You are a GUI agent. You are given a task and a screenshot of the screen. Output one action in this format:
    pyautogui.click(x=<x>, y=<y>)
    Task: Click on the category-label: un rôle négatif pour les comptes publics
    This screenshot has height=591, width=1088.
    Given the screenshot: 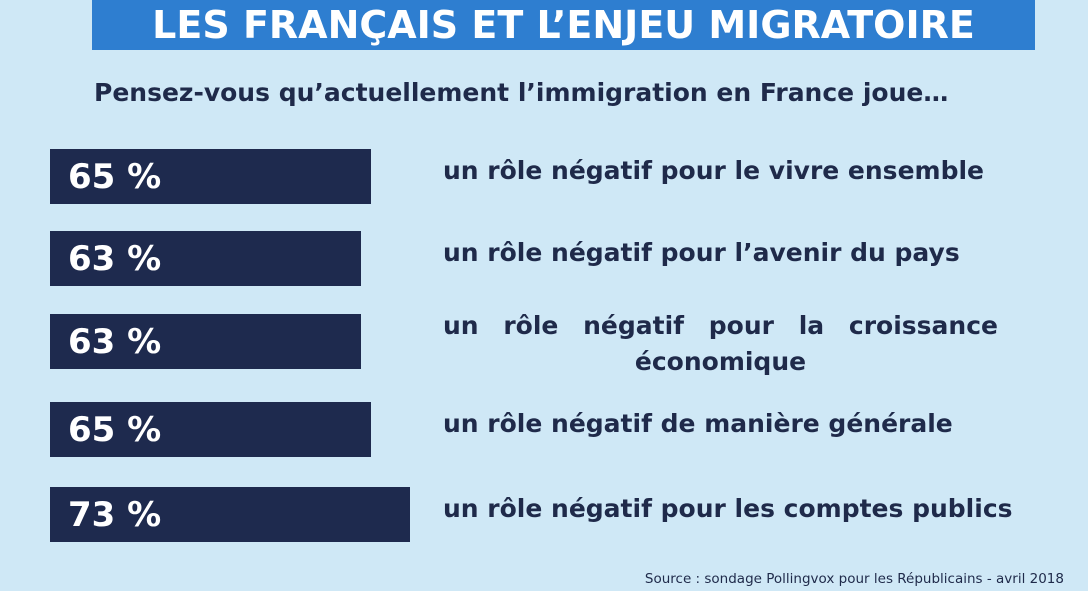 What is the action you would take?
    pyautogui.click(x=728, y=508)
    